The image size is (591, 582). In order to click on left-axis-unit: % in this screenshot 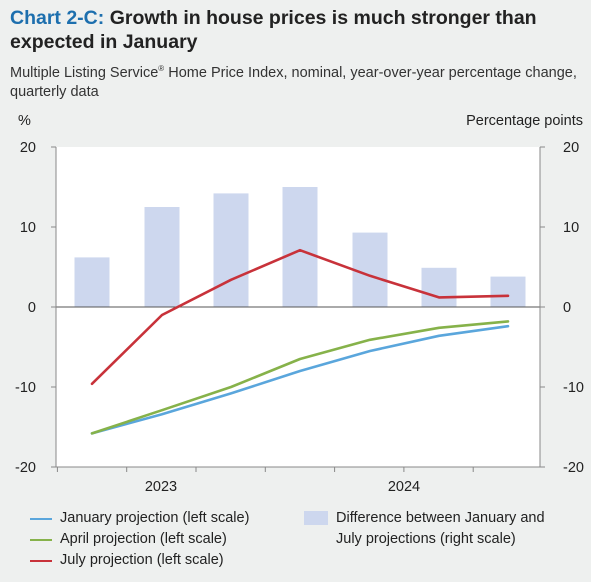, I will do `click(24, 121)`.